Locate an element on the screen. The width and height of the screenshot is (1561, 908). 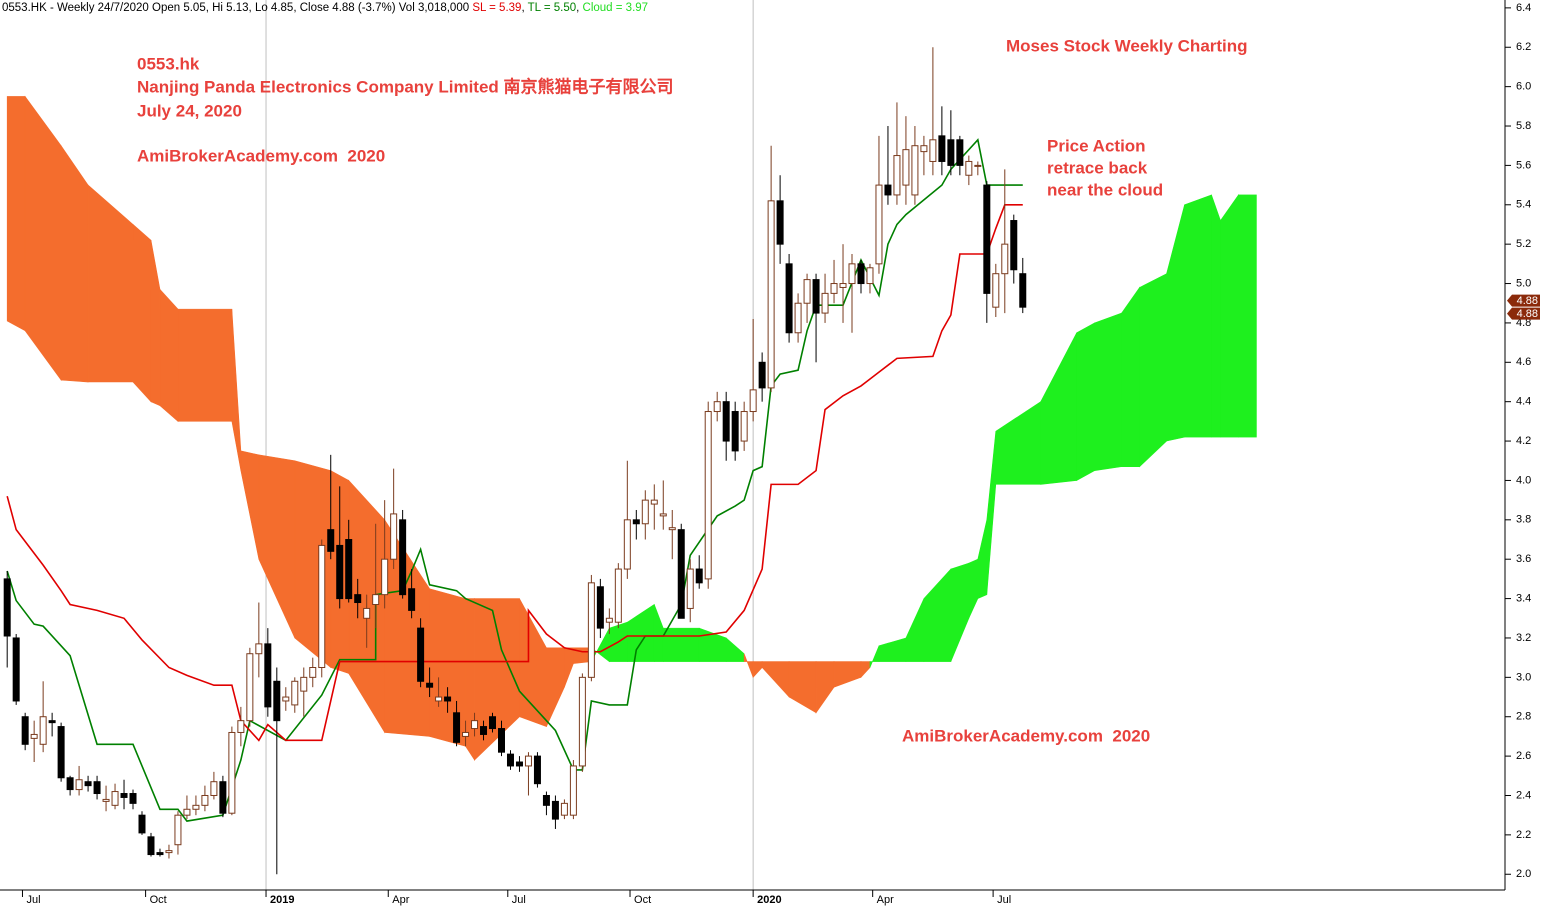
price-label: 4.88 is located at coordinates (1527, 314).